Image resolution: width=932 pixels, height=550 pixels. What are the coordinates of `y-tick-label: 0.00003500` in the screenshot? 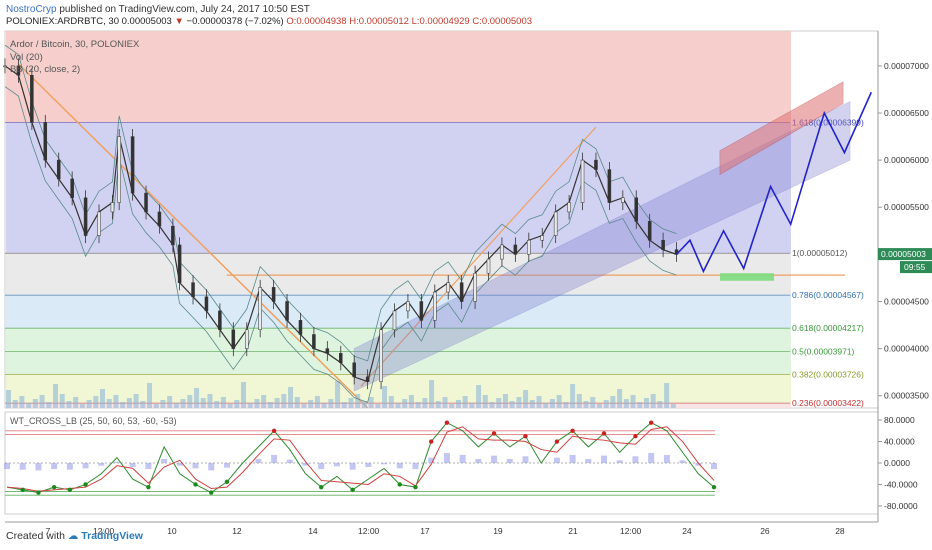 It's located at (906, 396).